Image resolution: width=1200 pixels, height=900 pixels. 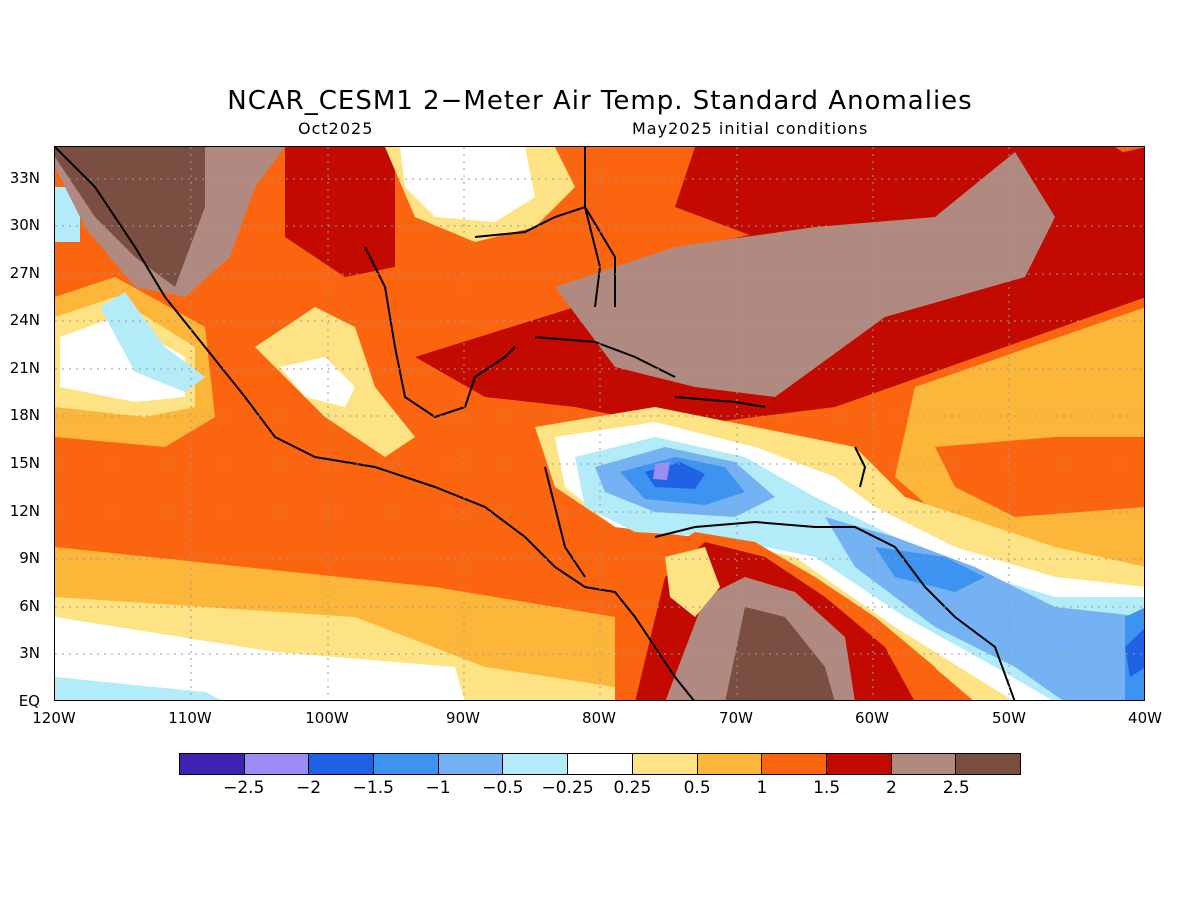 I want to click on anomaly-gulf-coast-white, so click(x=467, y=184).